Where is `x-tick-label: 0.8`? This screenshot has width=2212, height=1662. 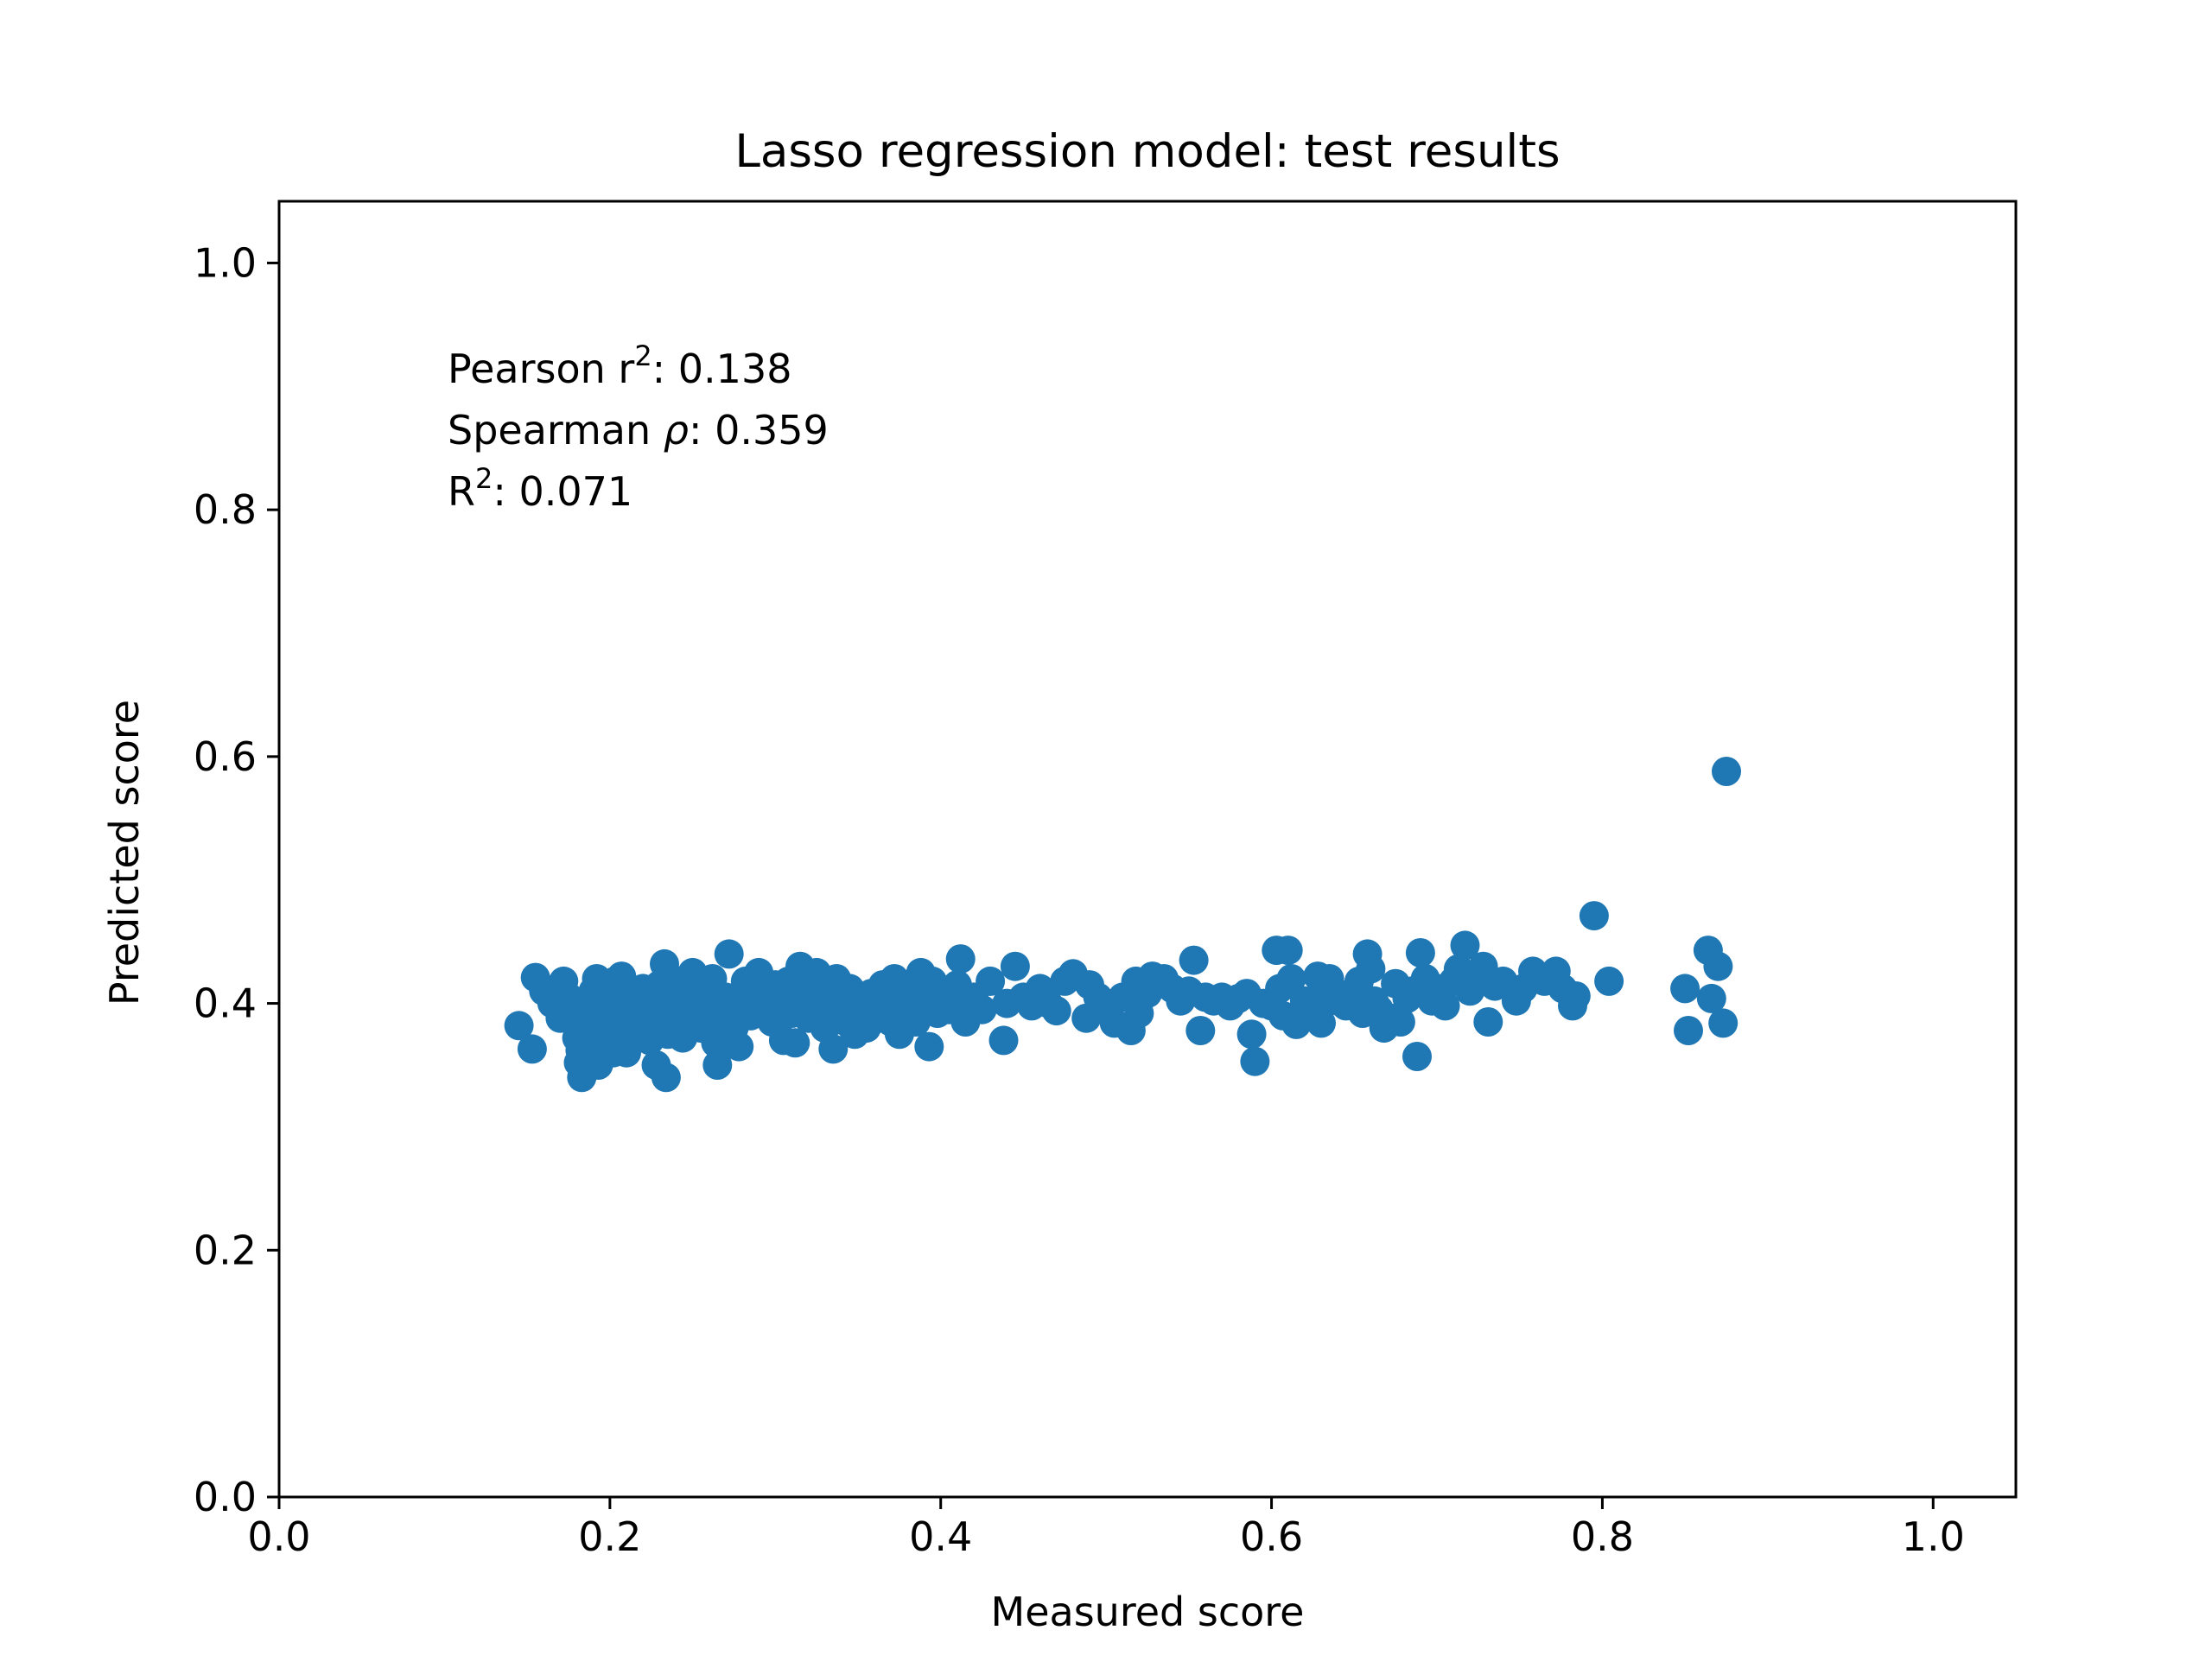 x-tick-label: 0.8 is located at coordinates (1602, 1536).